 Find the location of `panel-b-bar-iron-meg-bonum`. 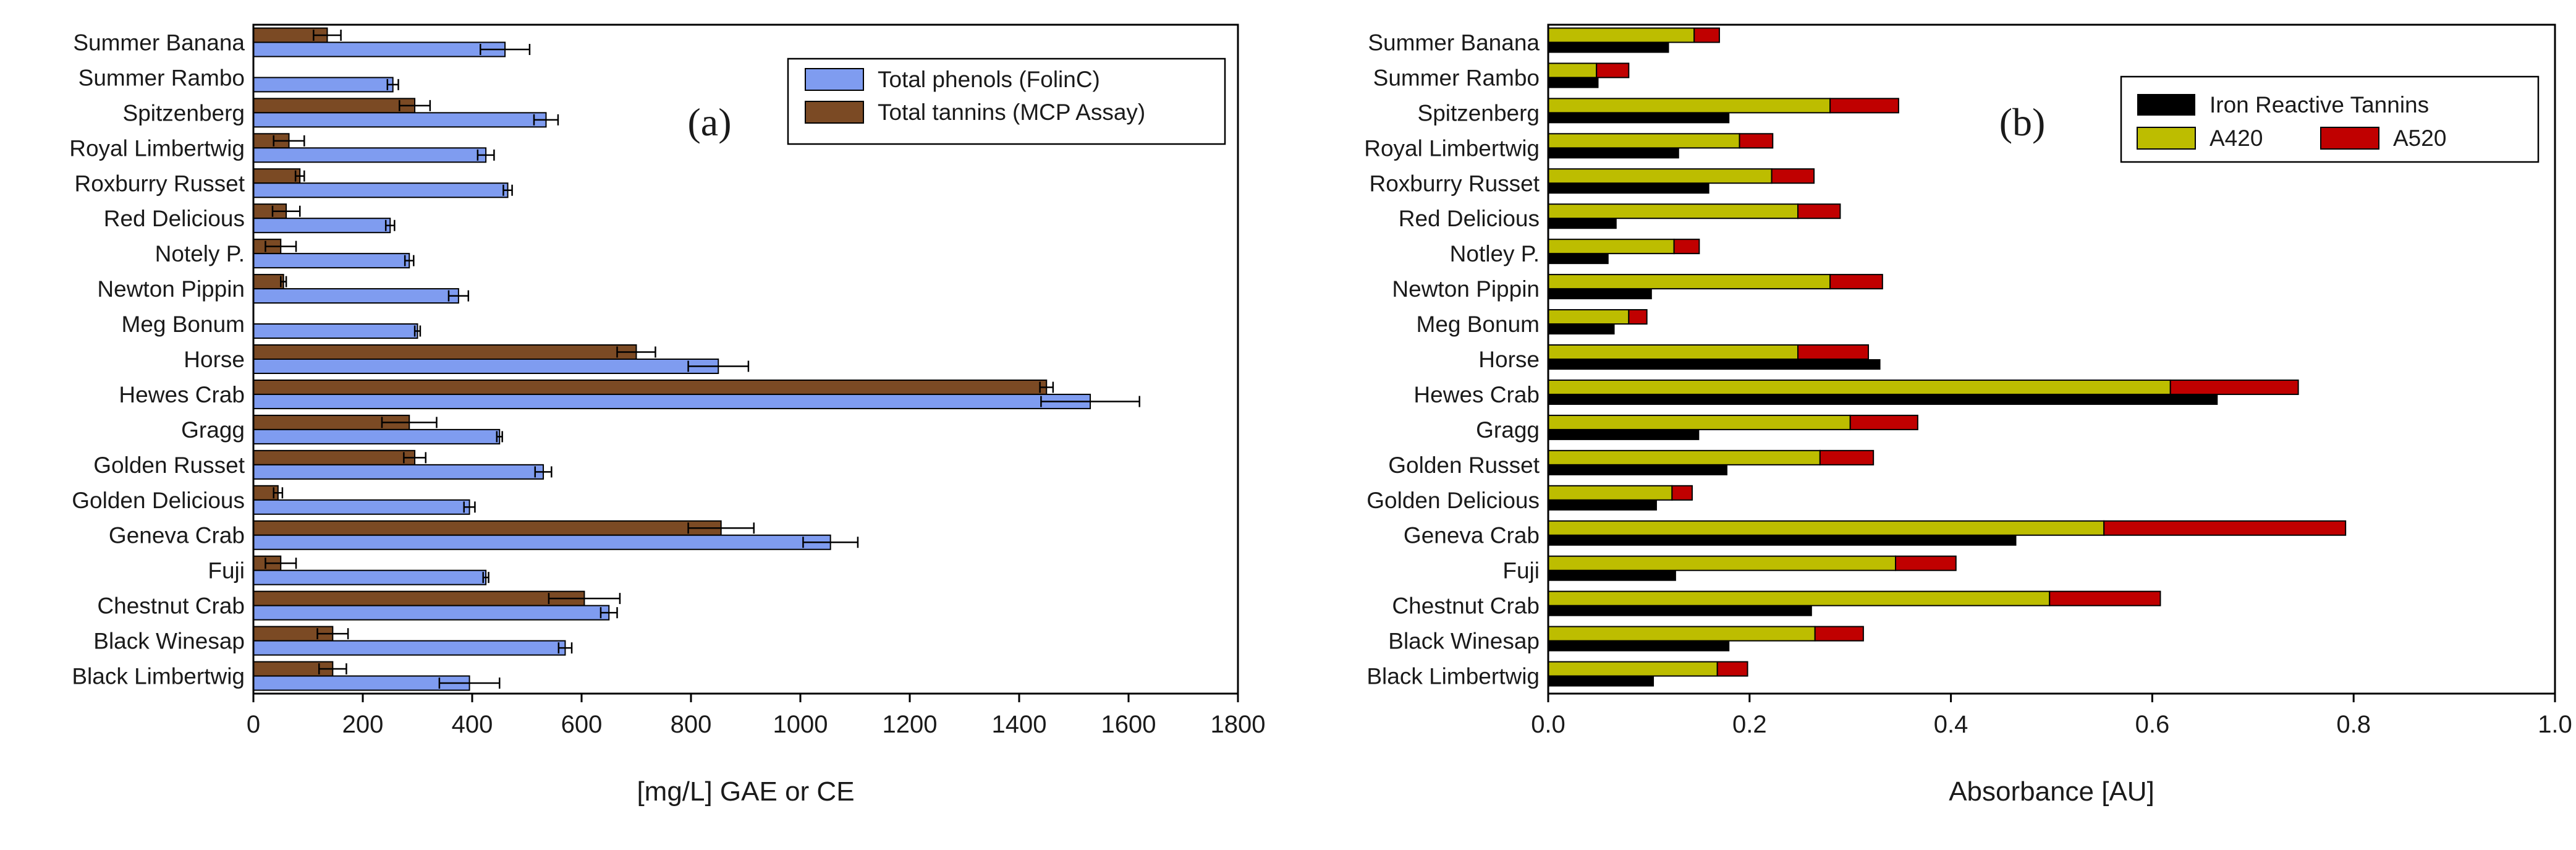

panel-b-bar-iron-meg-bonum is located at coordinates (1581, 329).